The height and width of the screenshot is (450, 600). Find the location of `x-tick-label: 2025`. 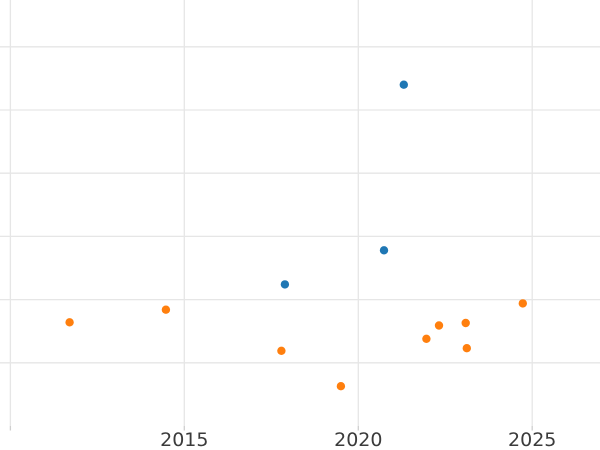

x-tick-label: 2025 is located at coordinates (532, 439).